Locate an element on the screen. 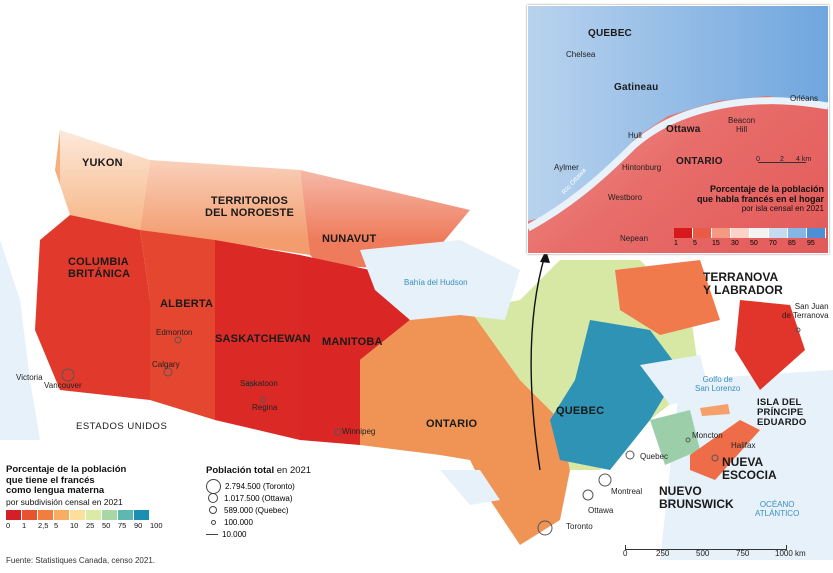 The image size is (833, 573). label-atlantic: OCÉANO ATLÁNTICO is located at coordinates (777, 509).